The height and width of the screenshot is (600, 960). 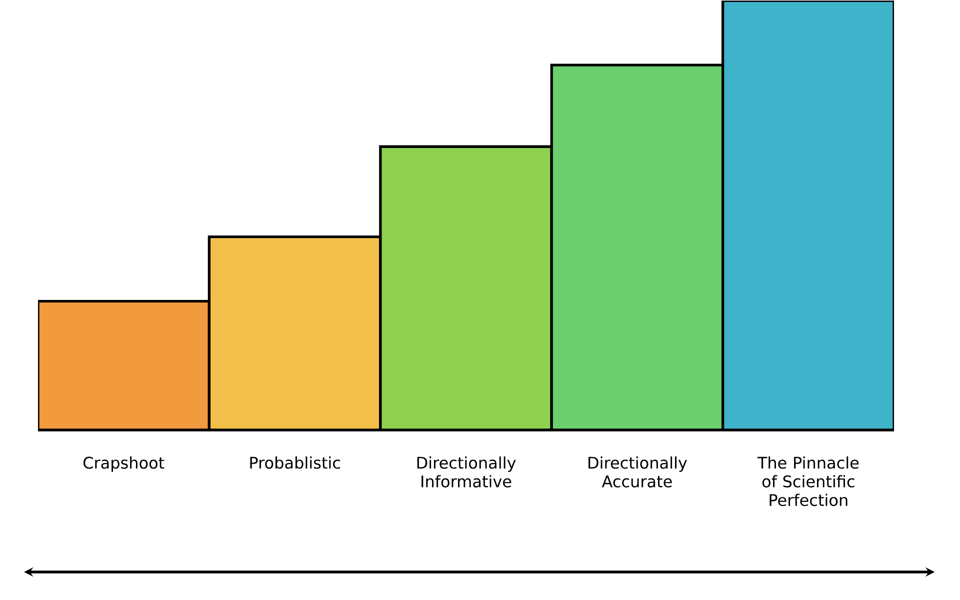 What do you see at coordinates (637, 472) in the screenshot?
I see `x-tick-label: Directionally Accurate` at bounding box center [637, 472].